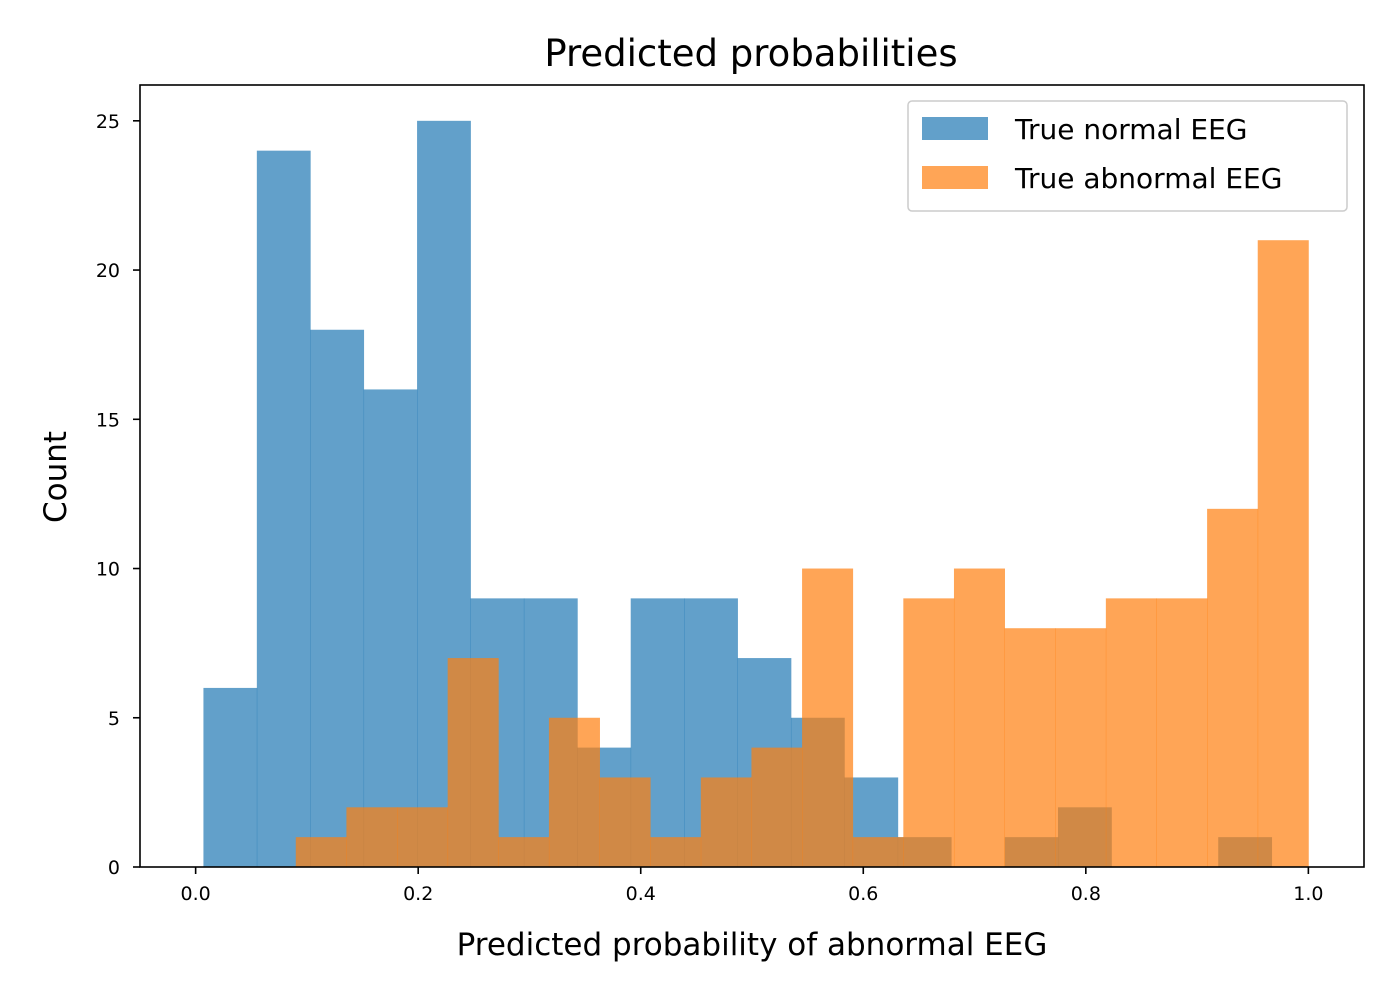  Describe the element at coordinates (1148, 178) in the screenshot. I see `legend-label-abnormal: True abnormal EEG` at that location.